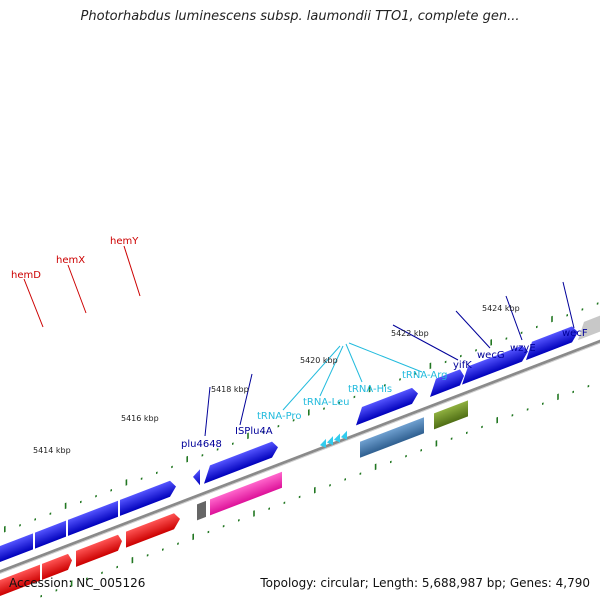 This screenshot has width=600, height=600. Describe the element at coordinates (370, 389) in the screenshot. I see `gene-label-tRNA-His: tRNA-His` at that location.